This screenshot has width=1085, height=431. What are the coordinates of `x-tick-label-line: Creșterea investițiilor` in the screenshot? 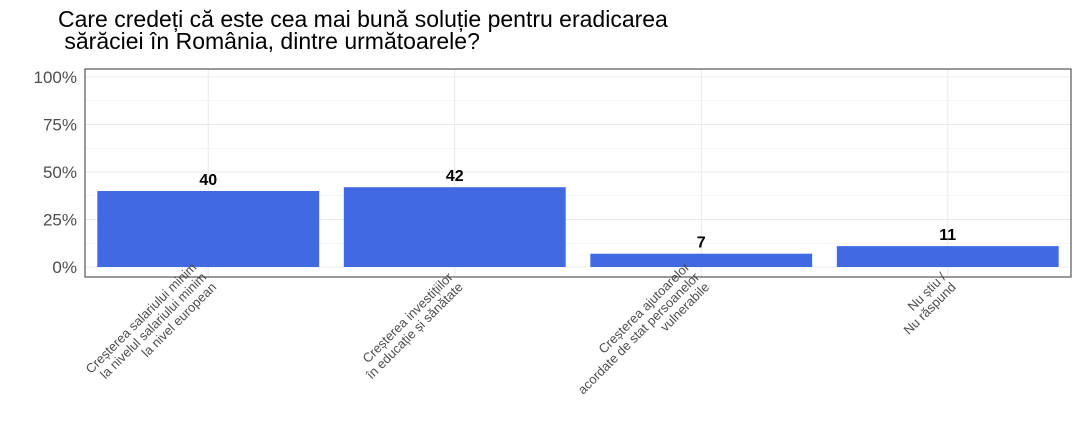 It's located at (407, 317).